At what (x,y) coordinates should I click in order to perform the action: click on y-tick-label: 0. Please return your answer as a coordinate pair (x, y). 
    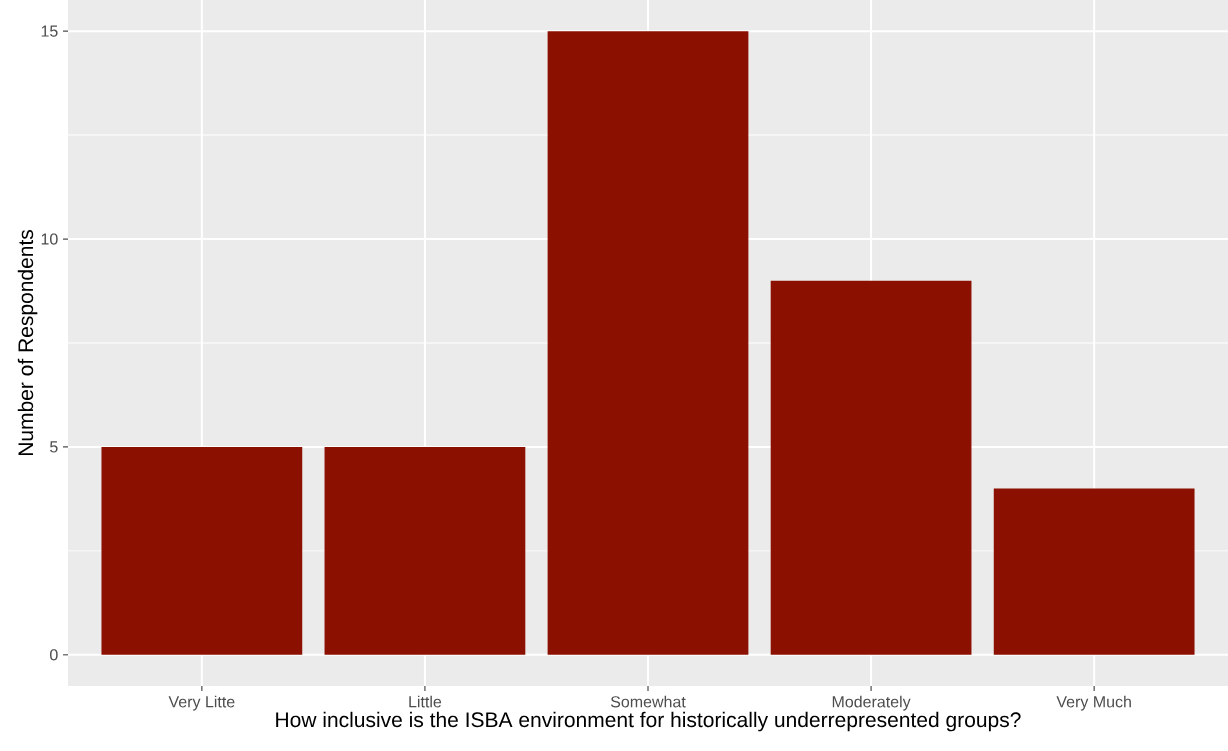
    Looking at the image, I should click on (54, 655).